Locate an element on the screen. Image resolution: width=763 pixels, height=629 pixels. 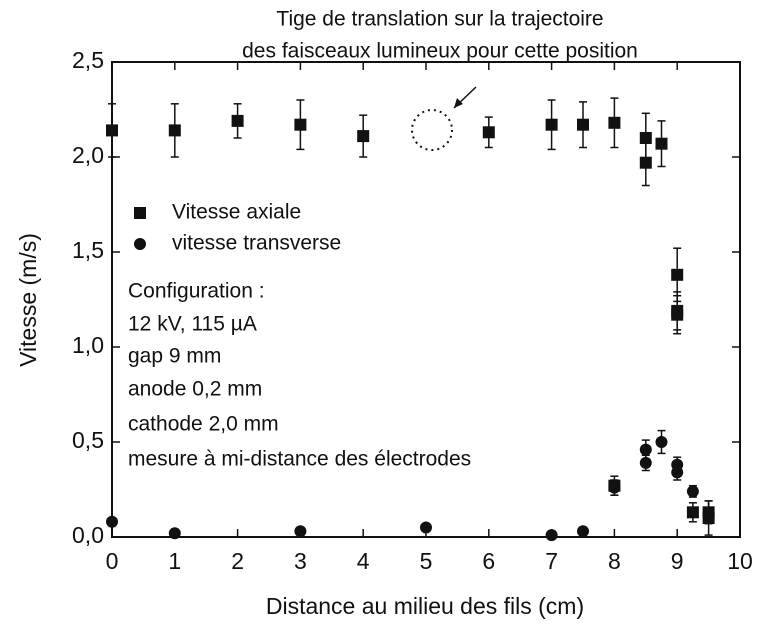
y-tick-label: 1,5 is located at coordinates (88, 250).